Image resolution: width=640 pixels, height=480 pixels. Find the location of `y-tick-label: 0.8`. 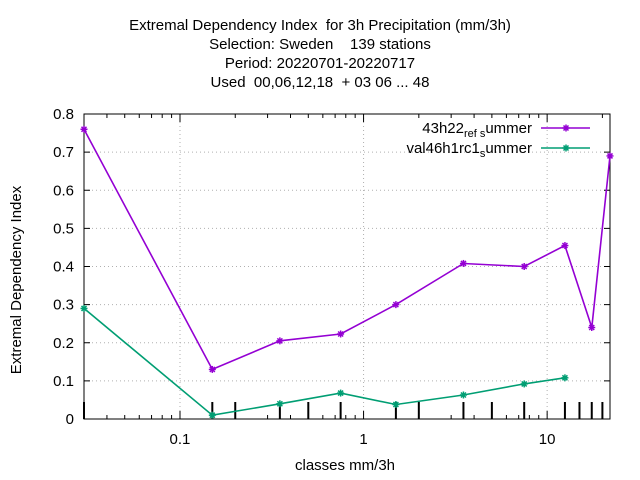

y-tick-label: 0.8 is located at coordinates (63, 114).